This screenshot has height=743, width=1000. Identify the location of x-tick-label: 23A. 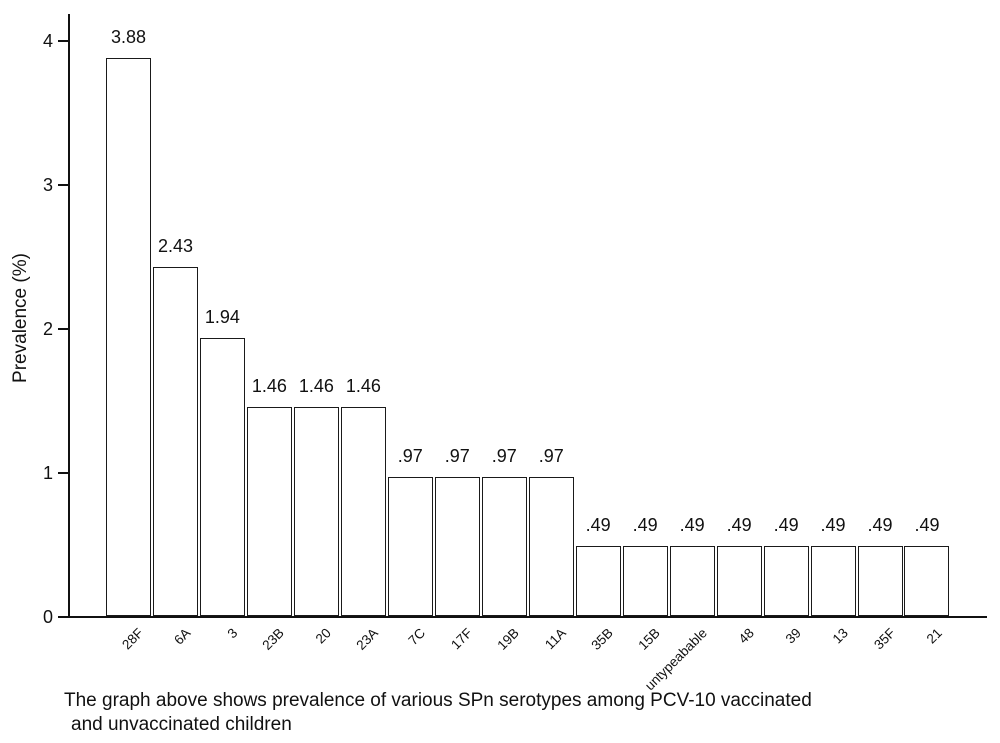
(367, 639).